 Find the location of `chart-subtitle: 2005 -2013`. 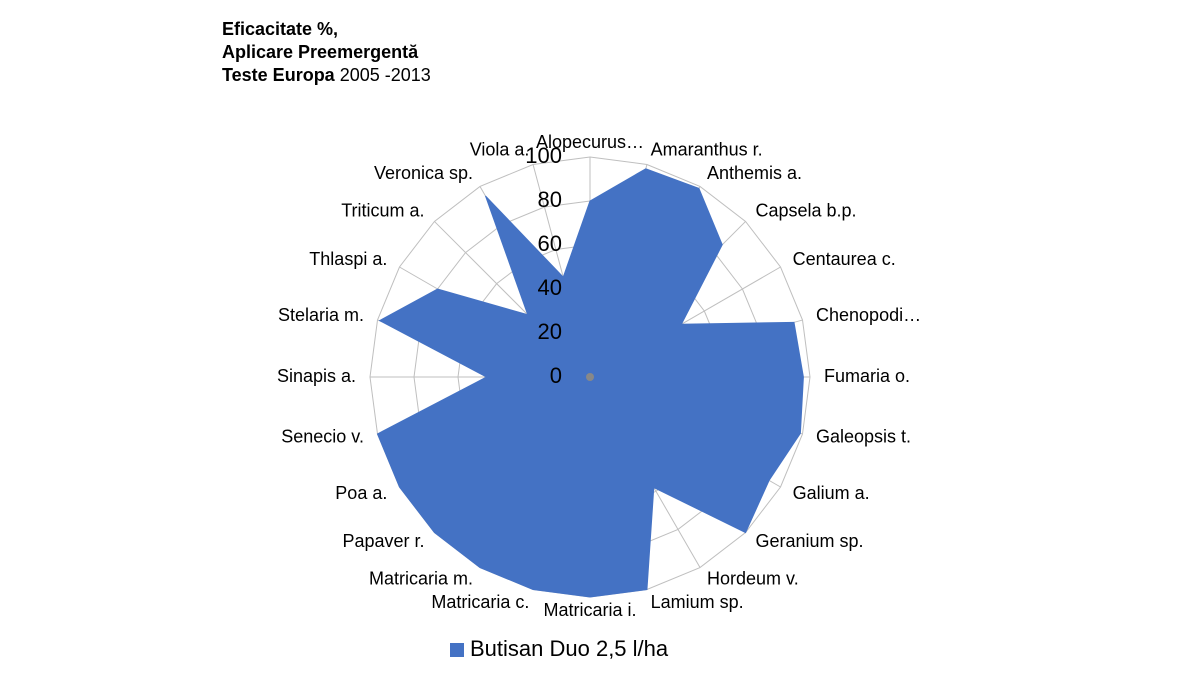

chart-subtitle: 2005 -2013 is located at coordinates (385, 75).